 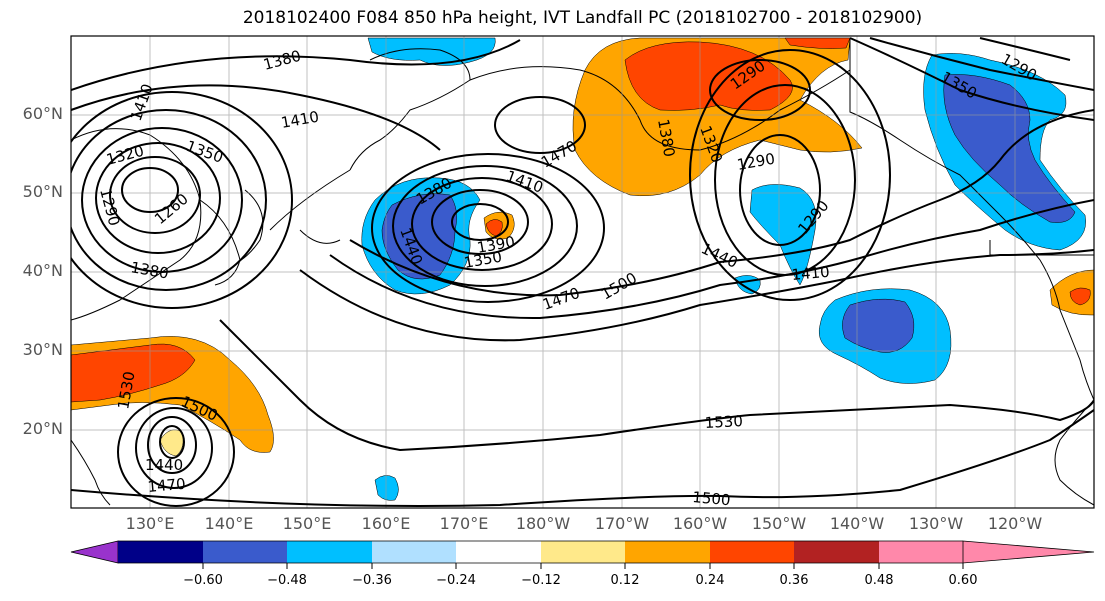 I want to click on colorbar-tick: −0.12, so click(x=541, y=580).